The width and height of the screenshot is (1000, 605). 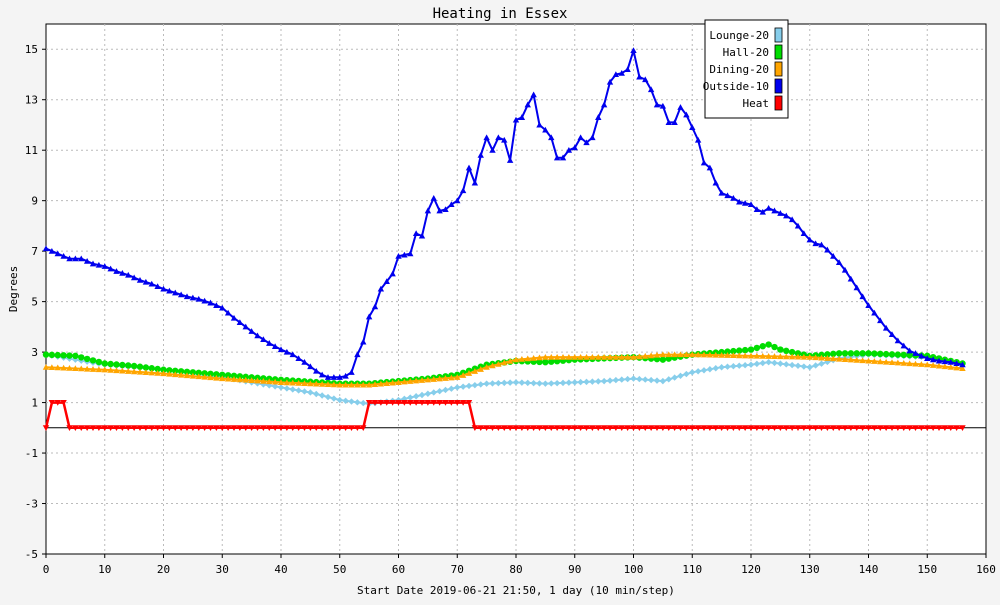 What do you see at coordinates (34, 251) in the screenshot?
I see `y-tick-label: 7` at bounding box center [34, 251].